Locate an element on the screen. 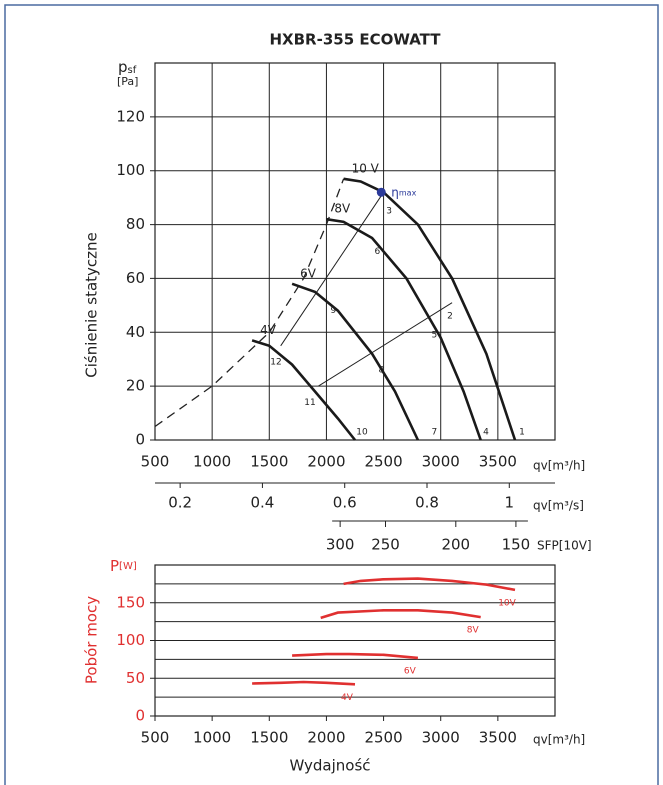 The height and width of the screenshot is (785, 663). y-tick-label: 20 is located at coordinates (135, 386).